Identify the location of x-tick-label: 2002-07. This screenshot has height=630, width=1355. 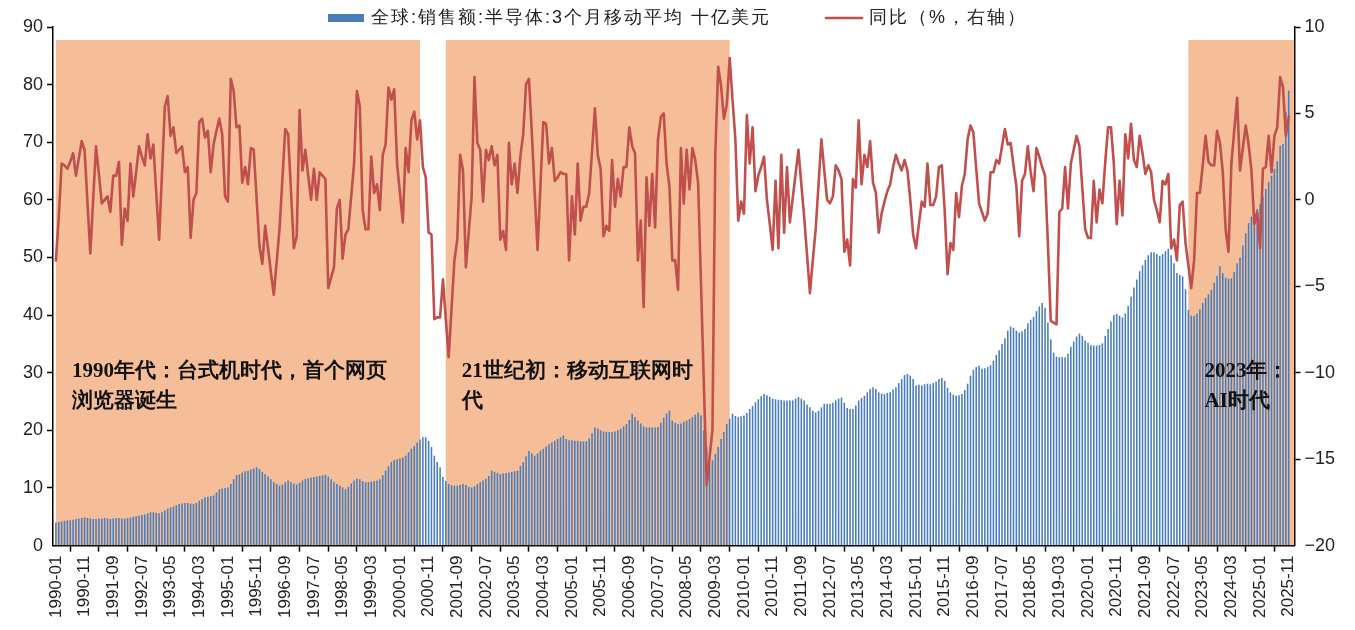
(485, 586).